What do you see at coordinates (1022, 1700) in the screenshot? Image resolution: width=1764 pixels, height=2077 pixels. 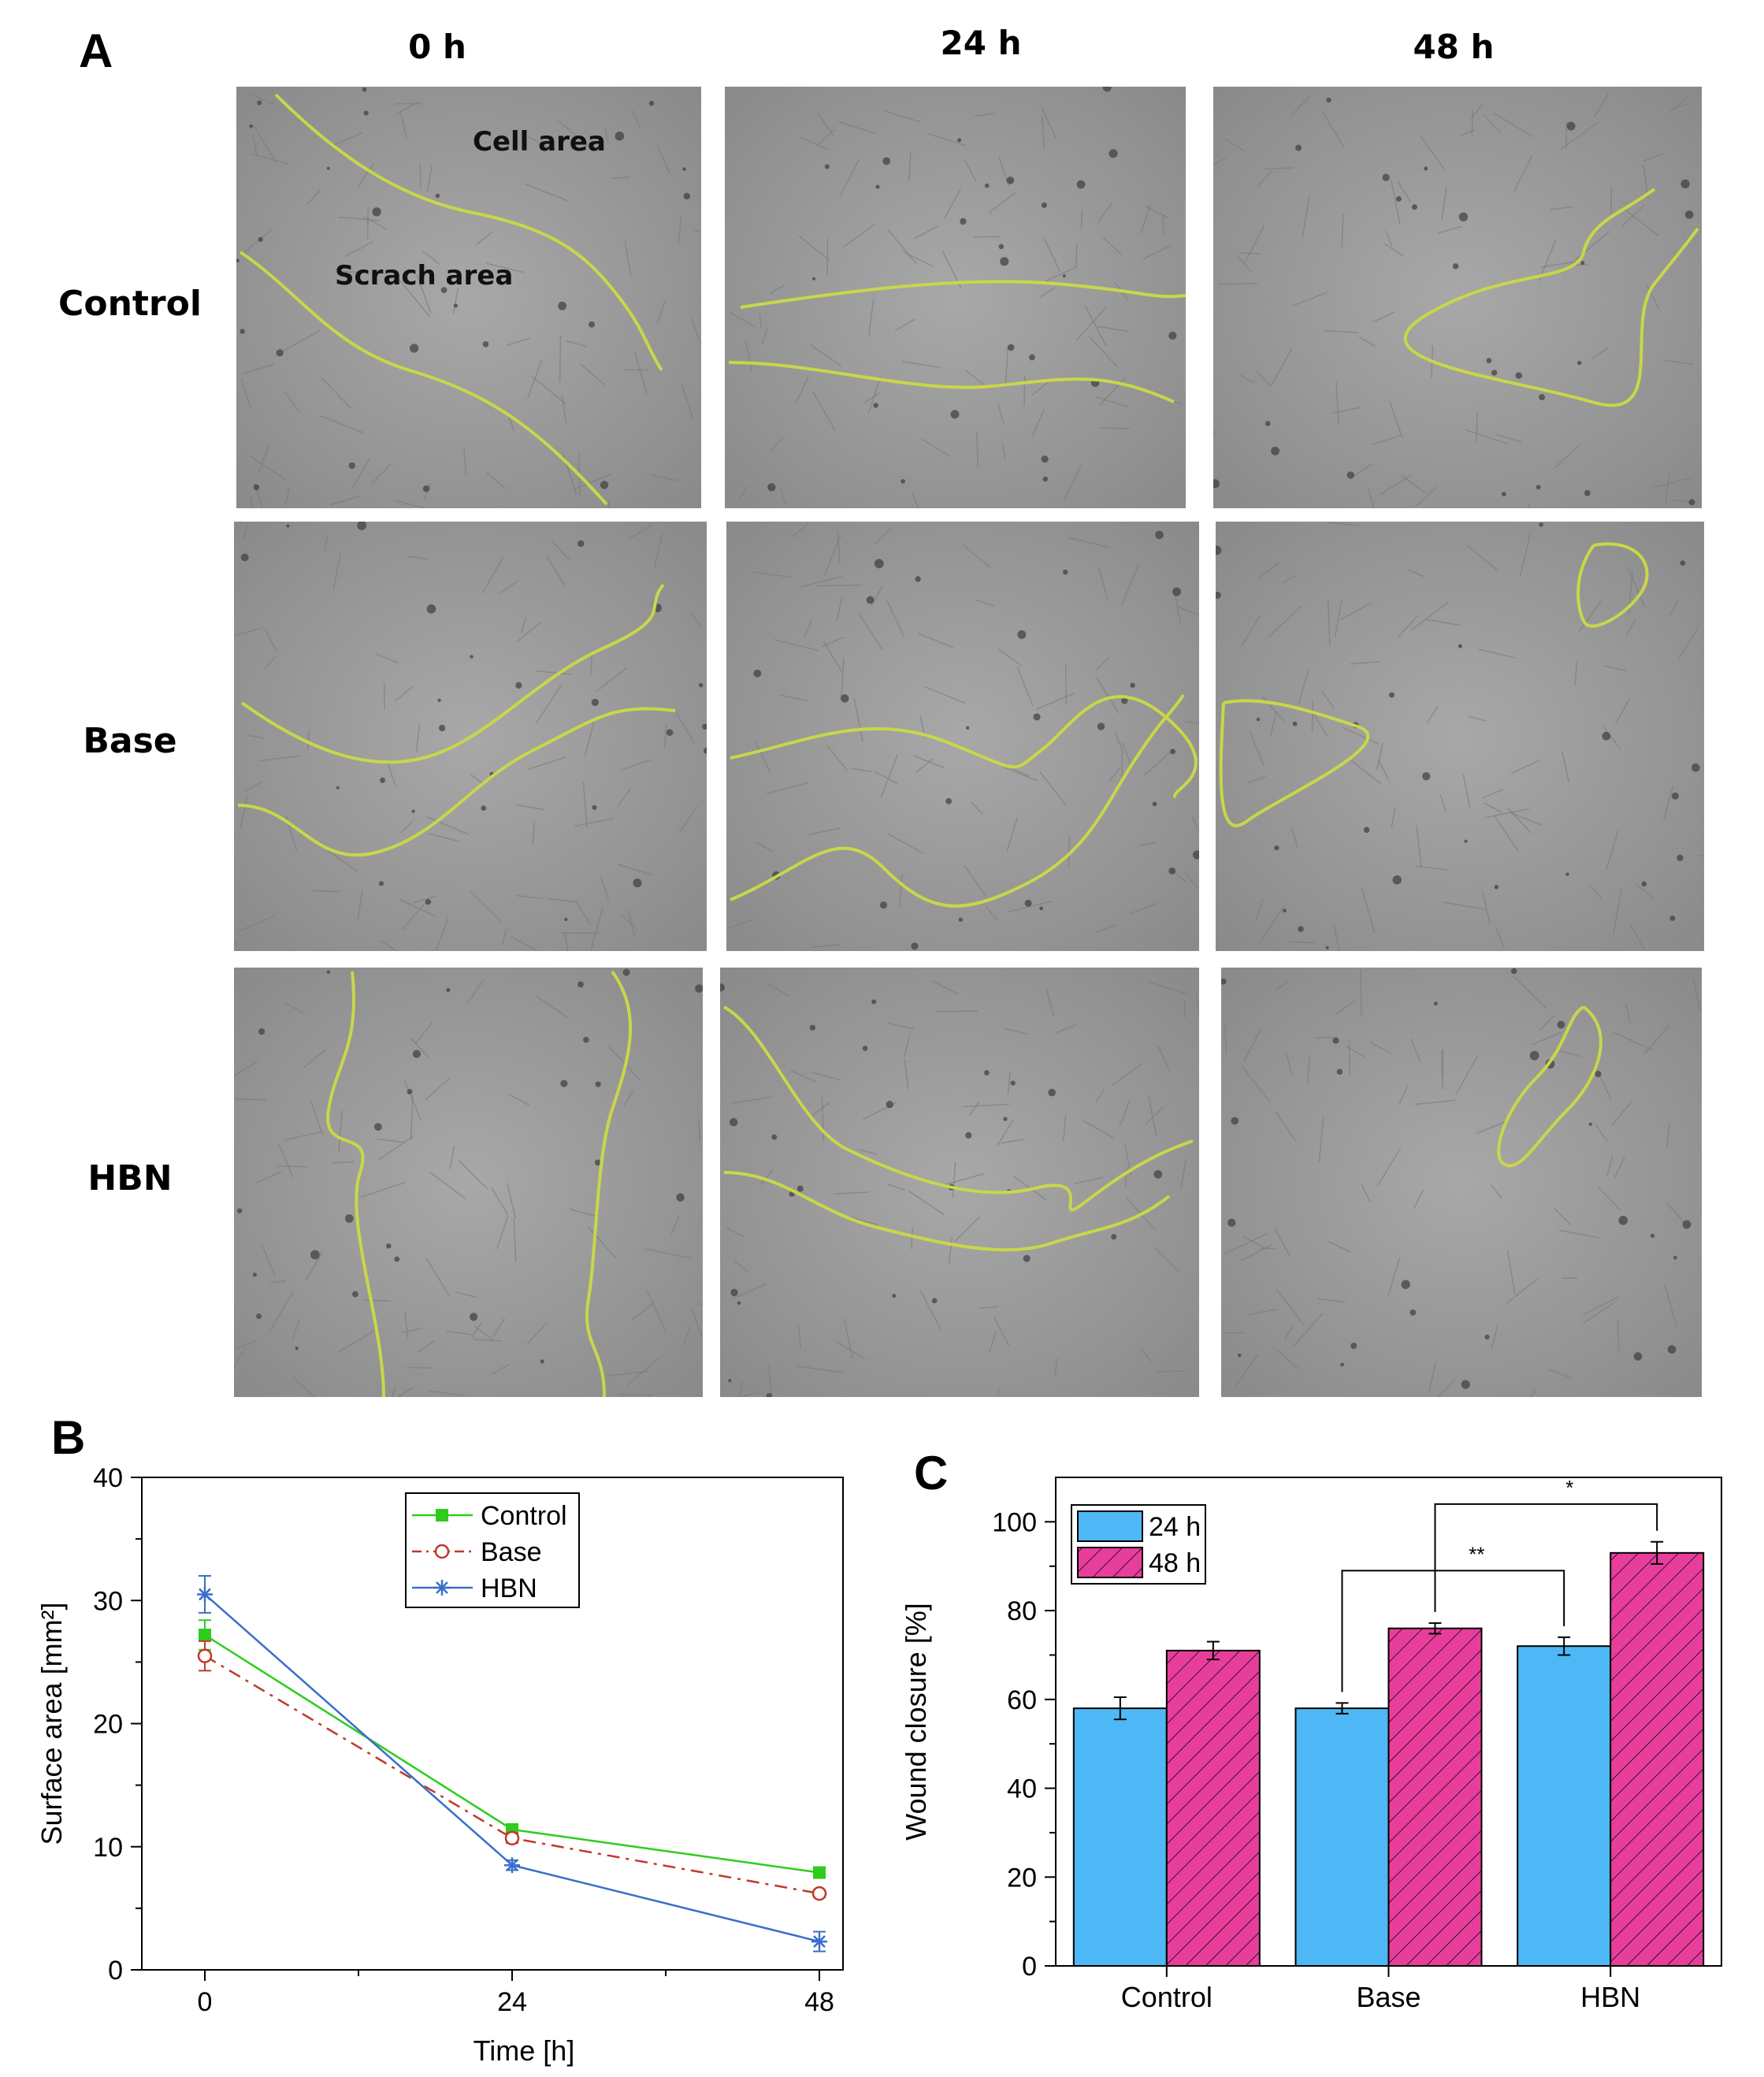 I see `y-tick-label: 60` at bounding box center [1022, 1700].